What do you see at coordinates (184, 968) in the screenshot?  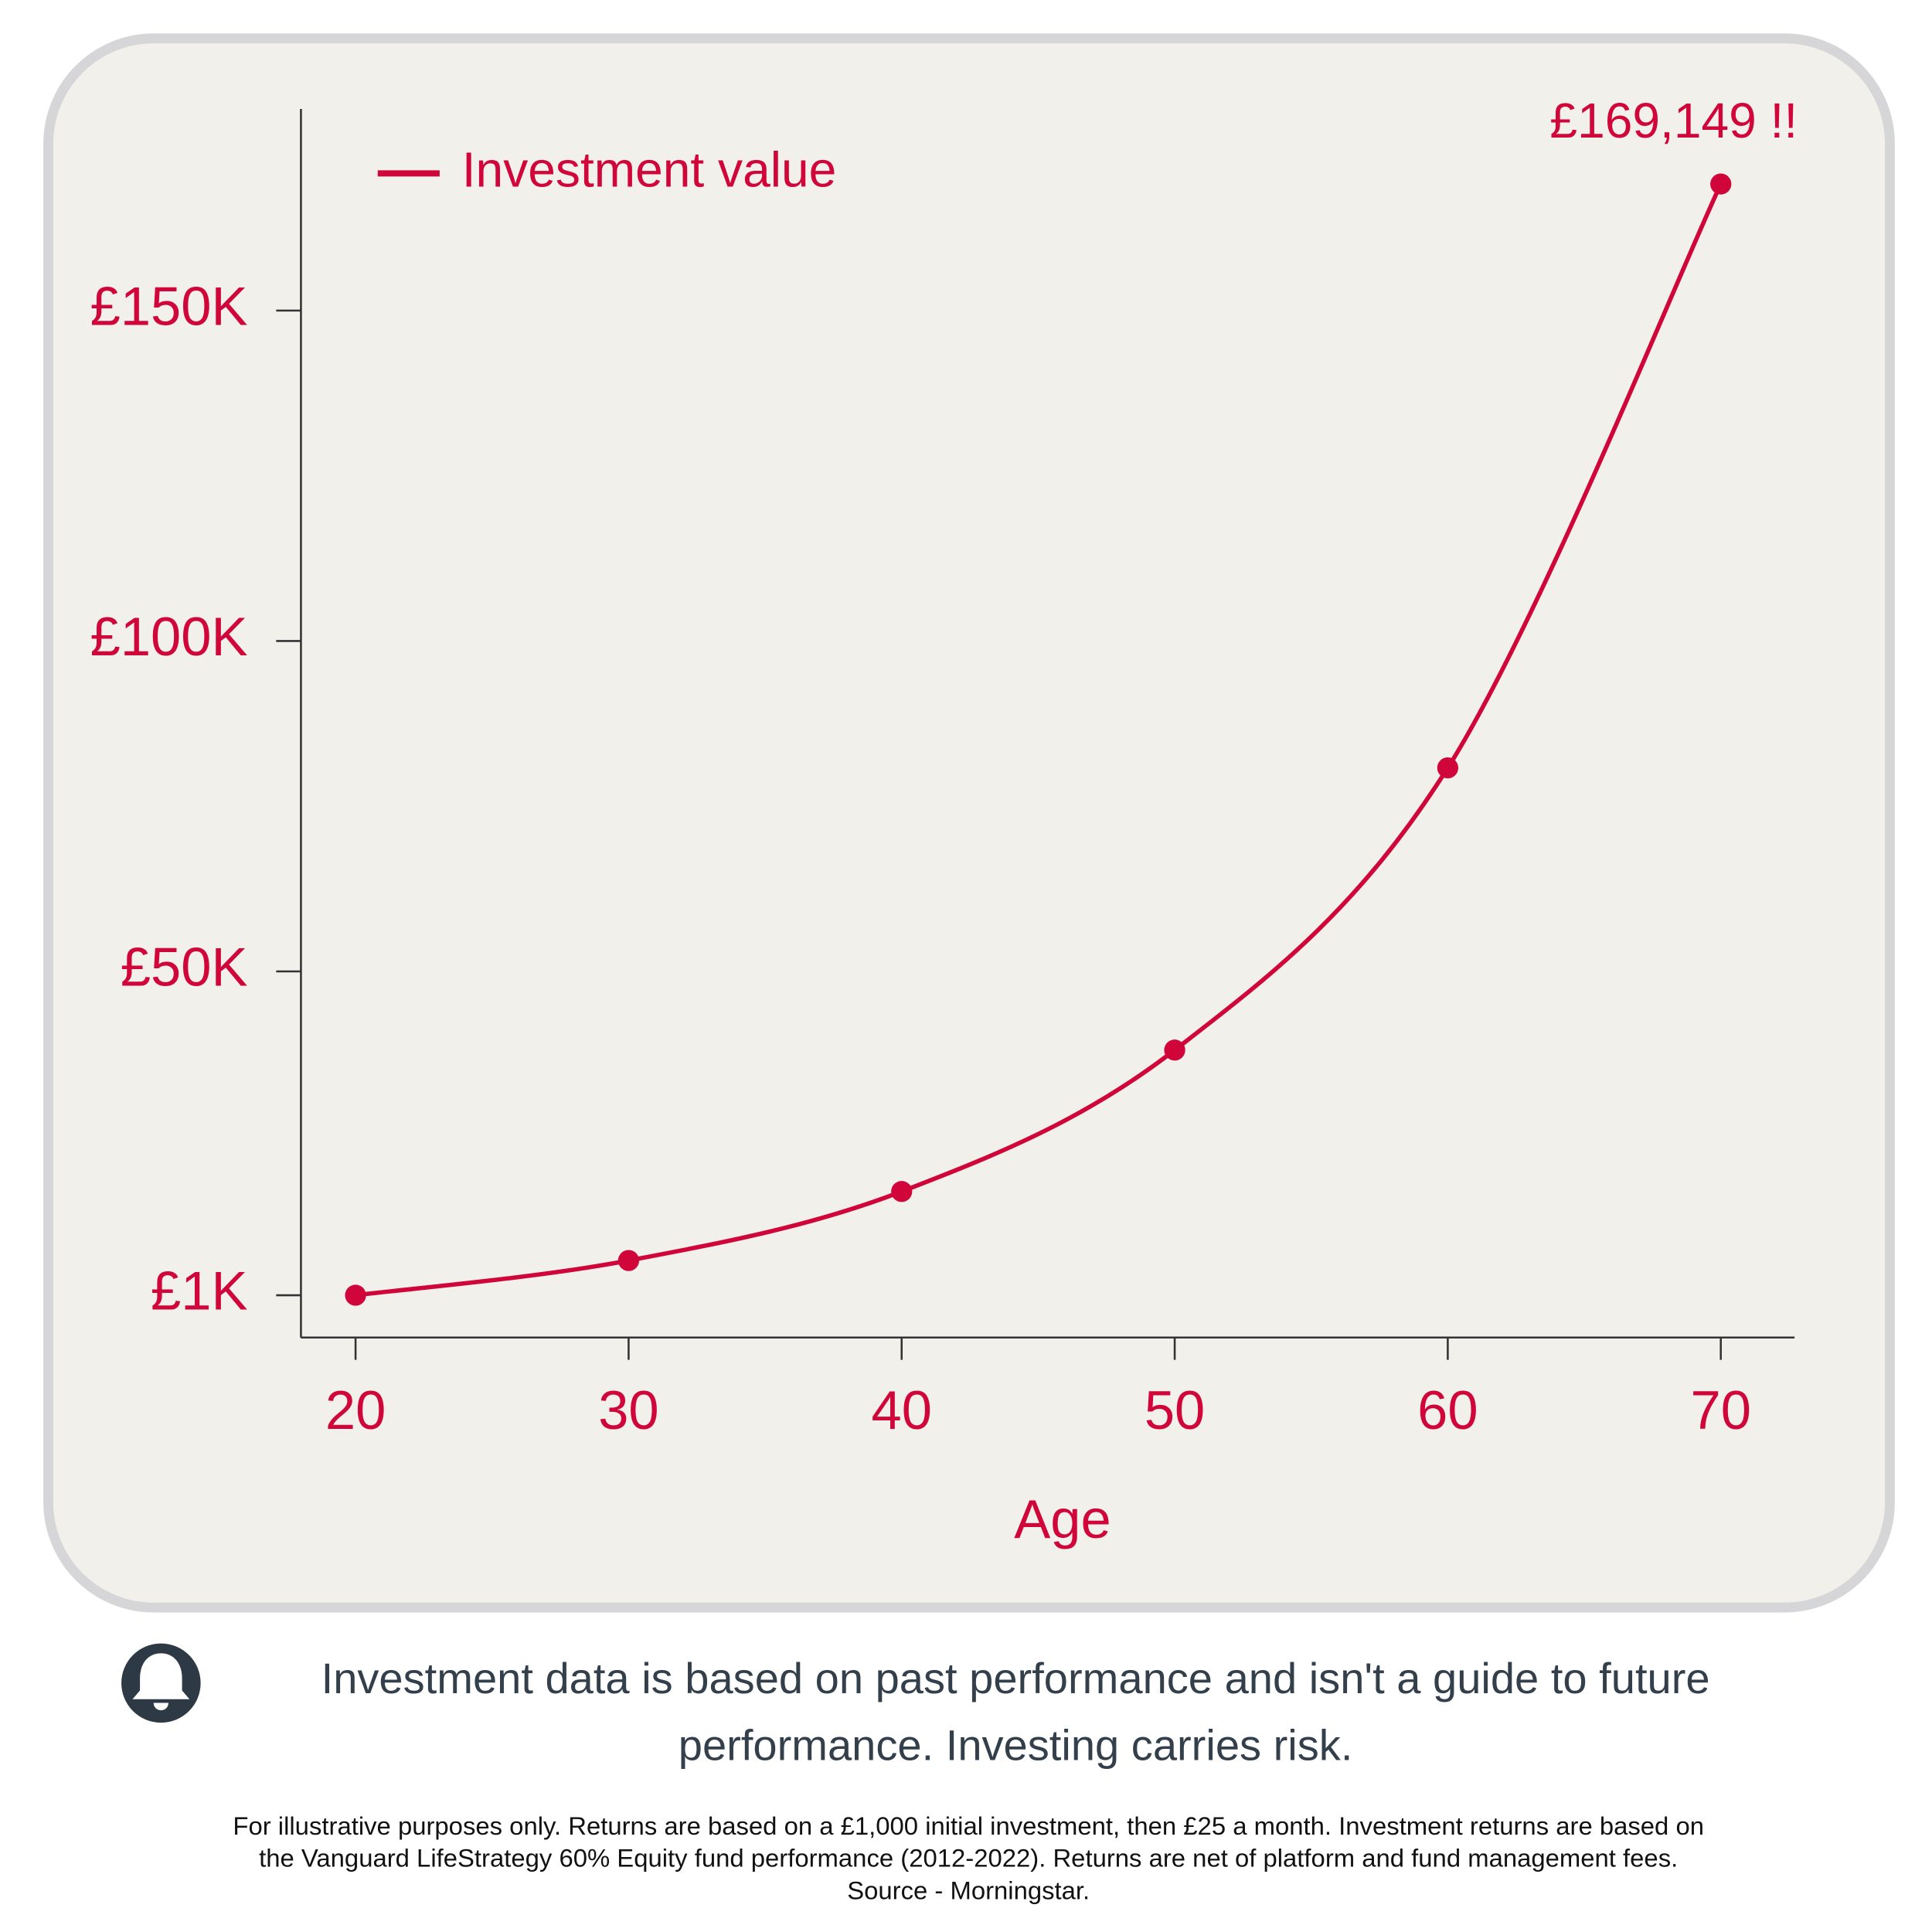 I see `y-tick-label: £50K` at bounding box center [184, 968].